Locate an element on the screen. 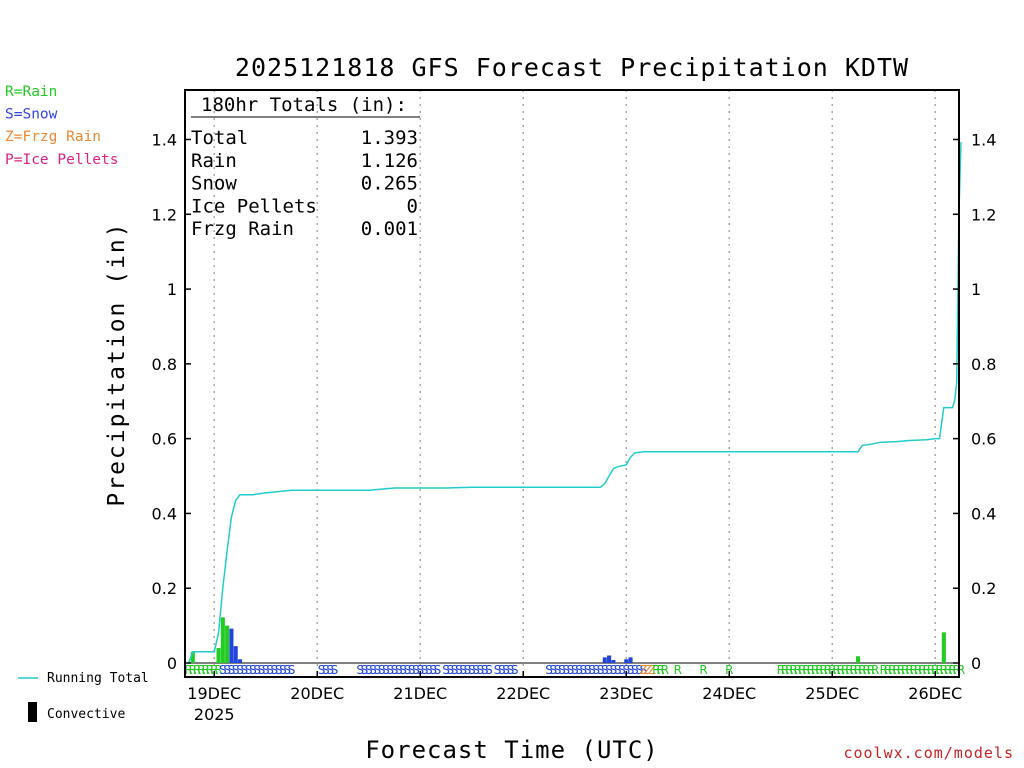  x-tick-label: 25DEC is located at coordinates (832, 693).